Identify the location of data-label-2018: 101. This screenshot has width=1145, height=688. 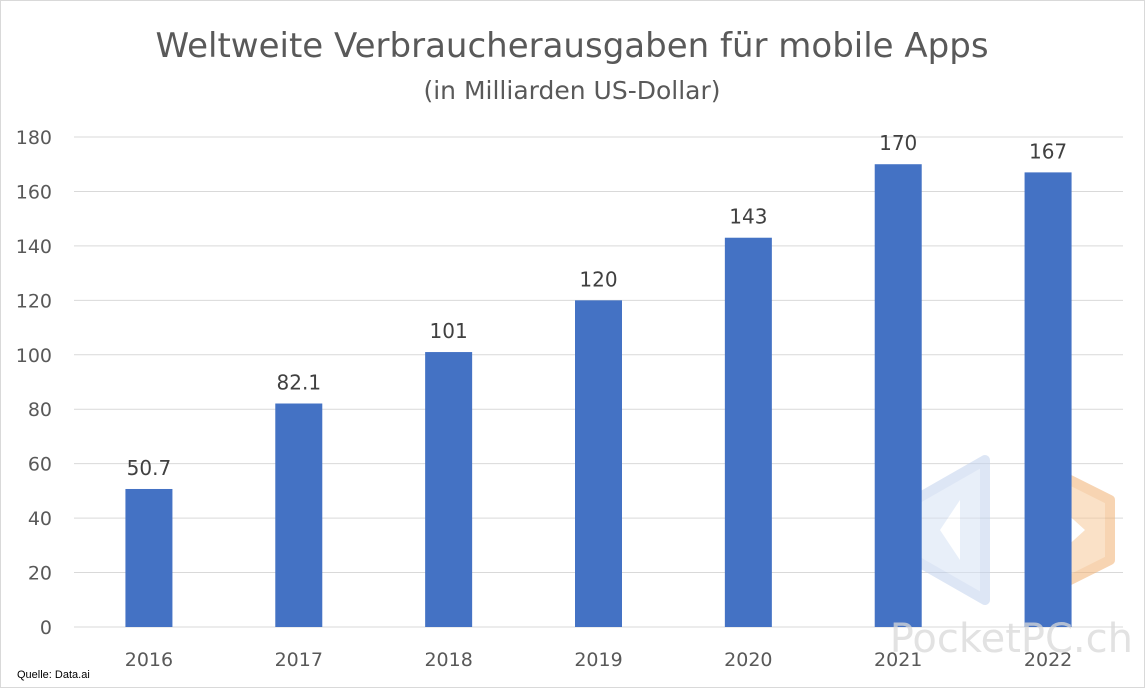
(449, 331).